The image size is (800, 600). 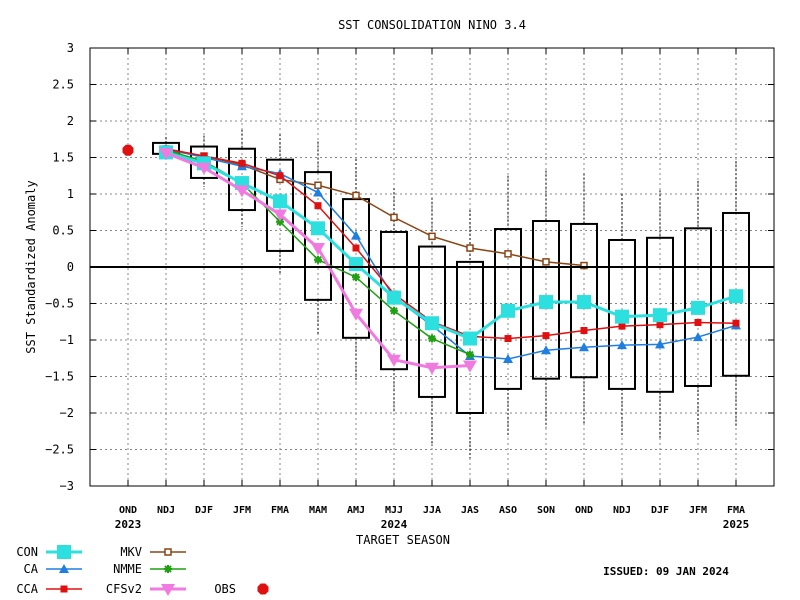 I want to click on y-tick-label: −0.5, so click(x=59, y=304).